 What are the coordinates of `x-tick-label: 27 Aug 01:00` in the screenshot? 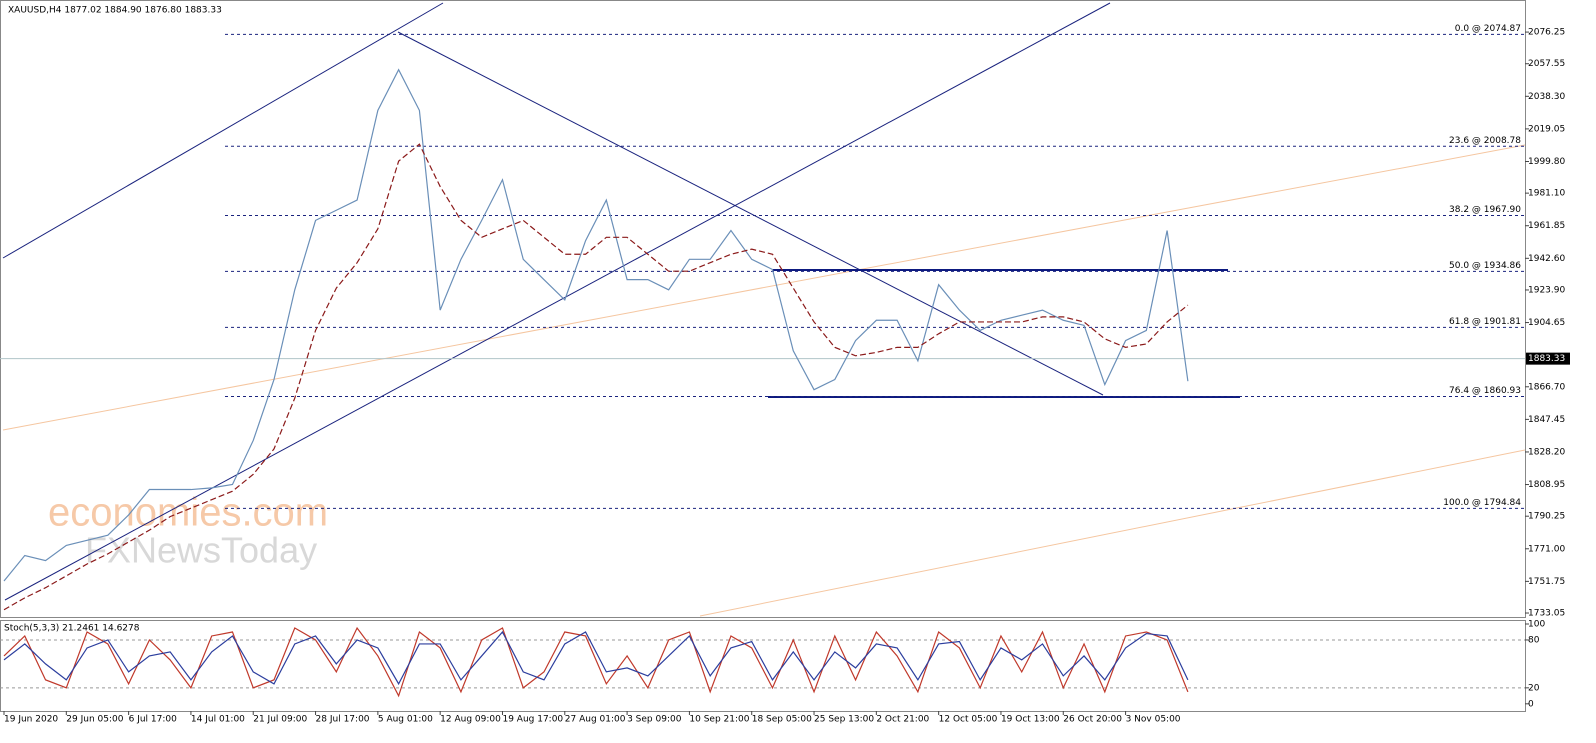 It's located at (595, 720).